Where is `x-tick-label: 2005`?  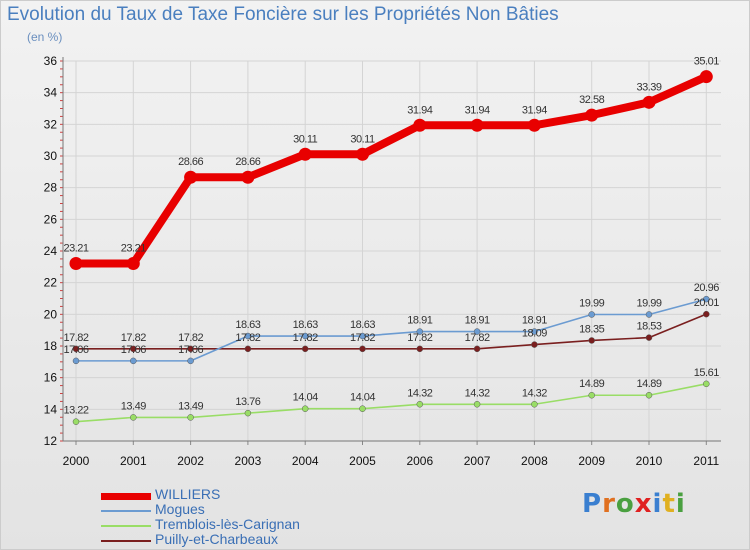
x-tick-label: 2005 is located at coordinates (362, 461).